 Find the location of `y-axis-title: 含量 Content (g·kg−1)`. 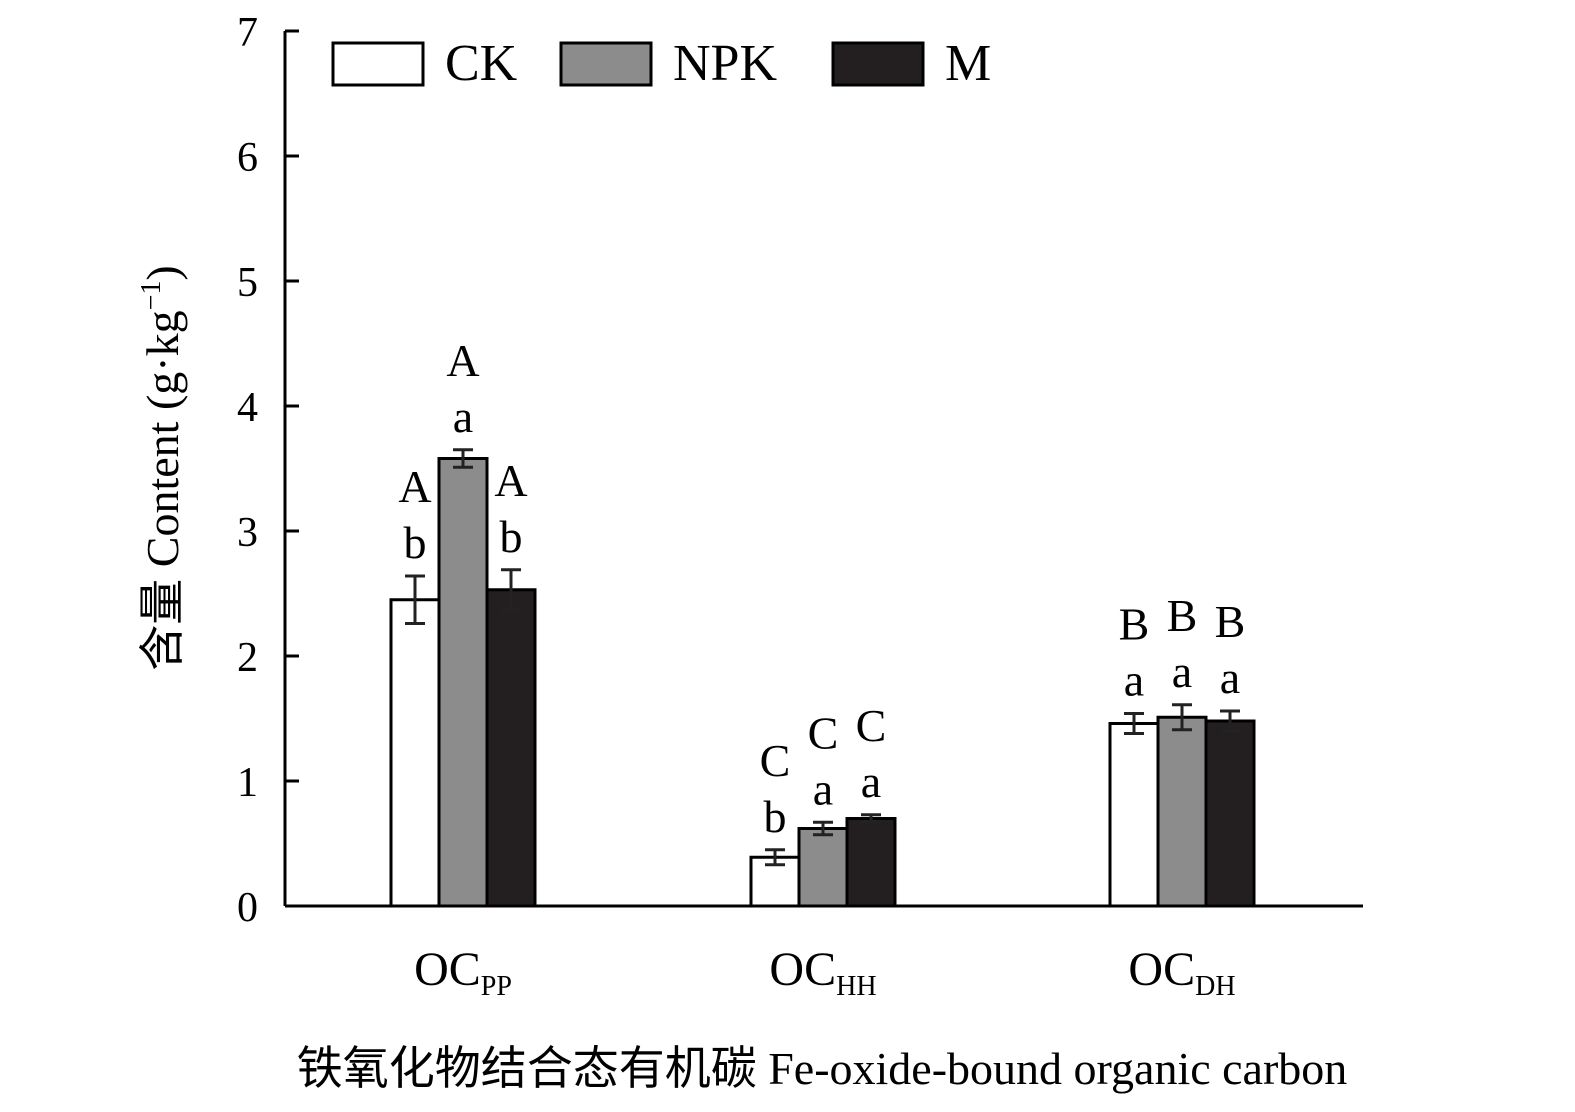

y-axis-title: 含量 Content (g·kg−1) is located at coordinates (162, 467).